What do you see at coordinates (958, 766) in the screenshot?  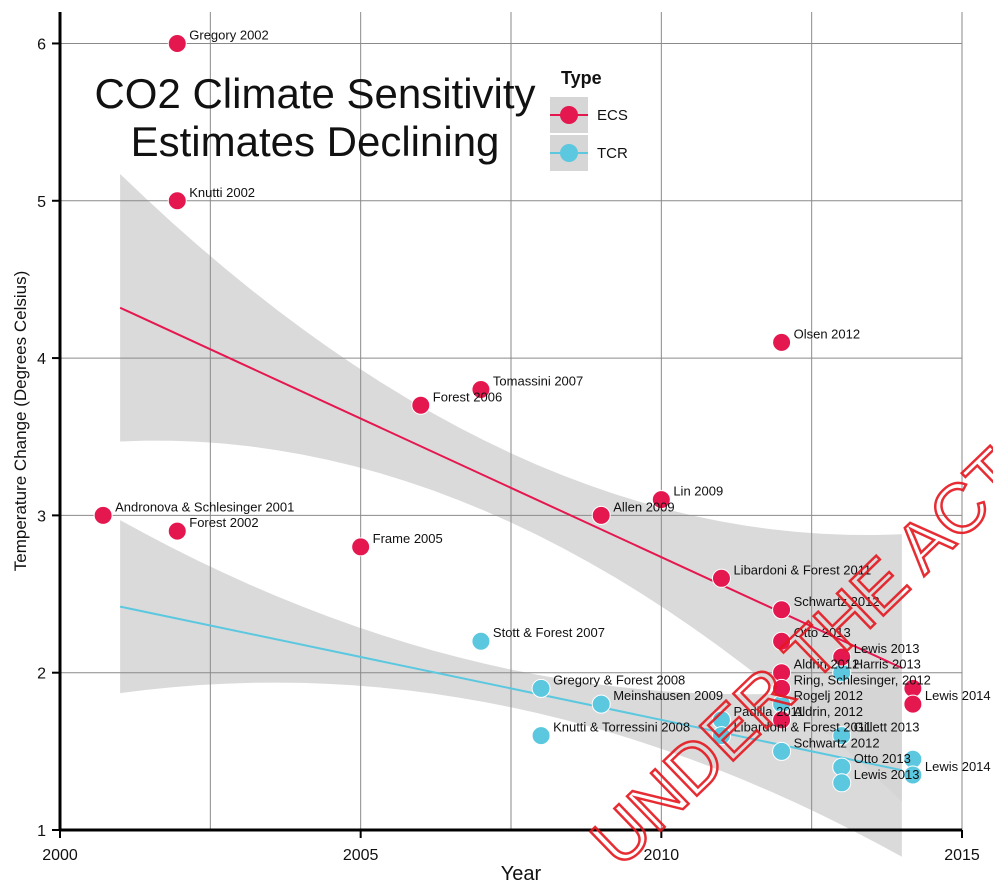 I see `tcr-point-label: Lewis 2014` at bounding box center [958, 766].